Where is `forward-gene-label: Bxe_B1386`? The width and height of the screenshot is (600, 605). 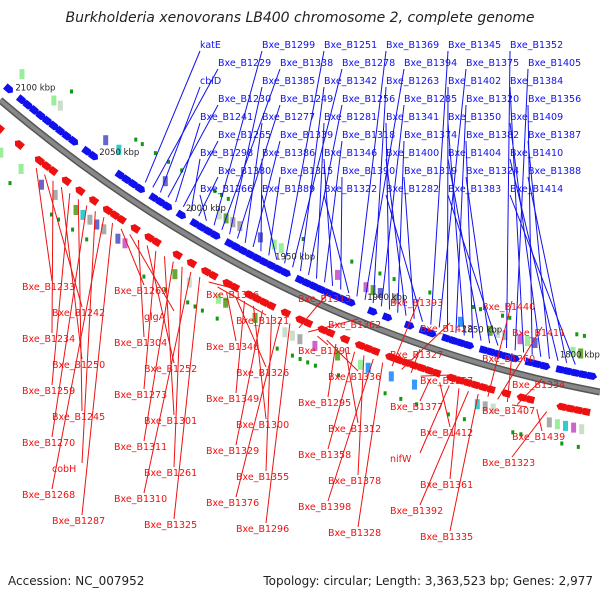
forward-gene-label: Bxe_B1386 is located at coordinates (288, 153).